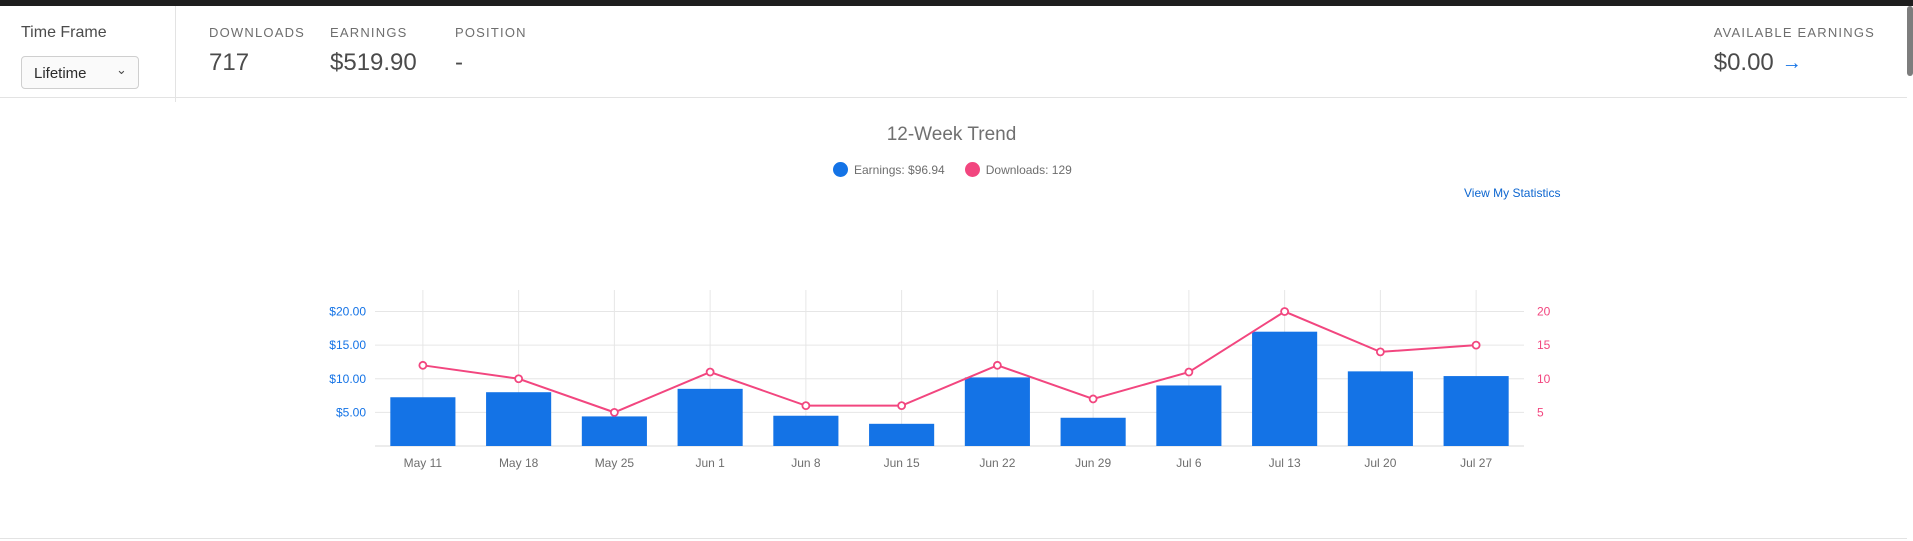 This screenshot has width=1913, height=541. What do you see at coordinates (710, 463) in the screenshot?
I see `x-tick-label: Jun 1` at bounding box center [710, 463].